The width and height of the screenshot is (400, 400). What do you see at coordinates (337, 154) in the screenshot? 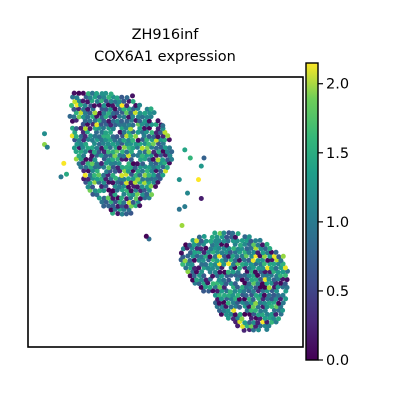
I see `colorbar-tick-label: 1.5` at bounding box center [337, 154].